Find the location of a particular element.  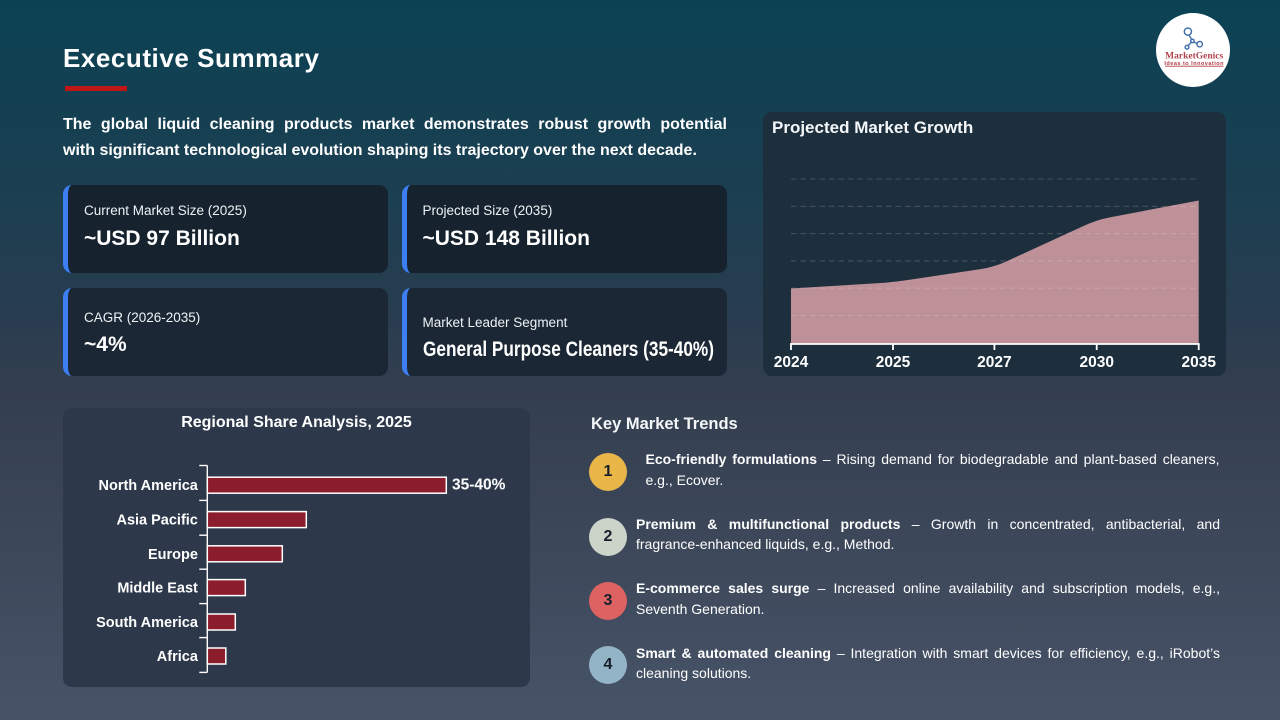

svg-text: Europe is located at coordinates (173, 555).